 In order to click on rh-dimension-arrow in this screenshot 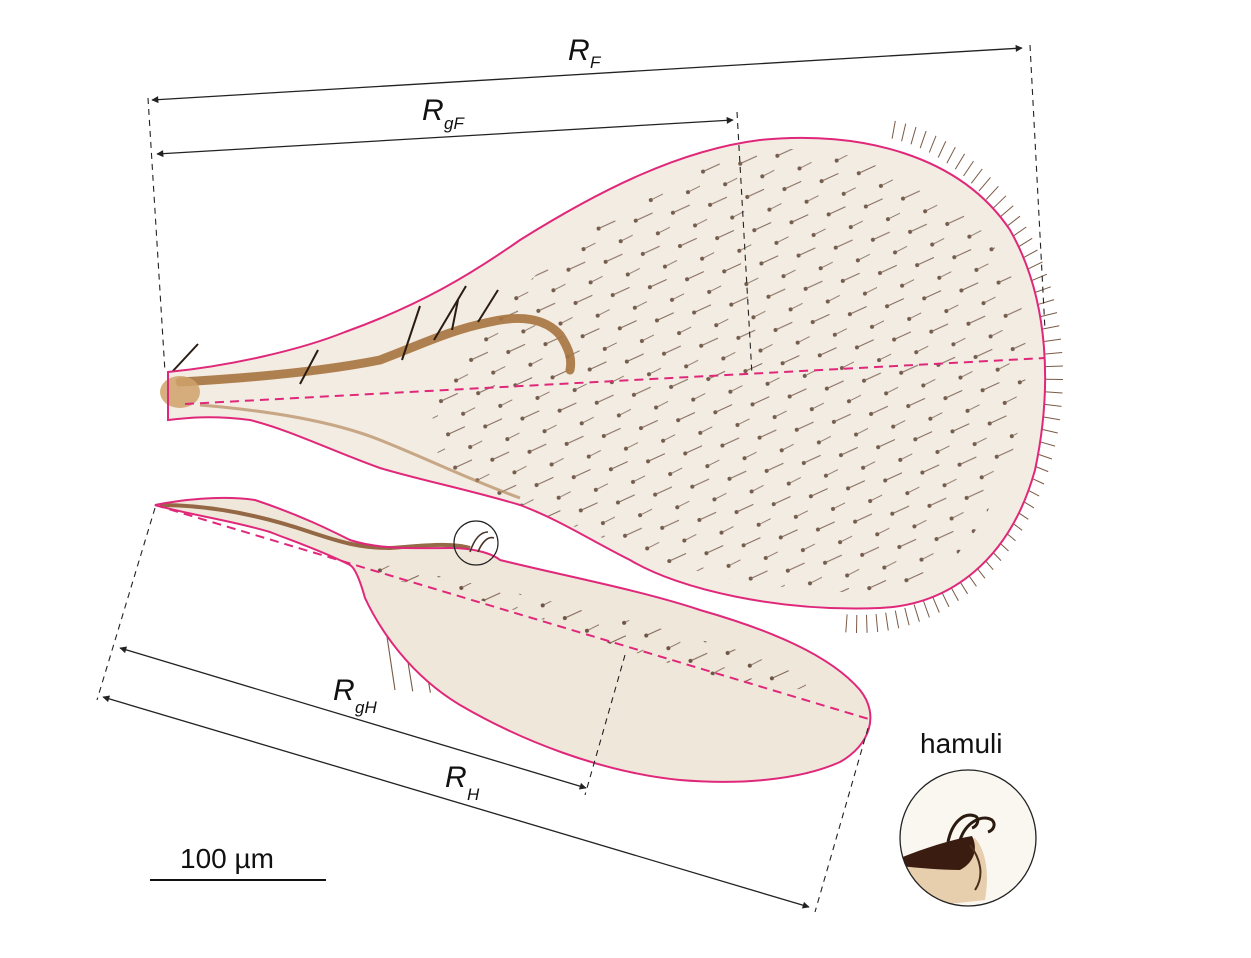, I will do `click(456, 802)`.